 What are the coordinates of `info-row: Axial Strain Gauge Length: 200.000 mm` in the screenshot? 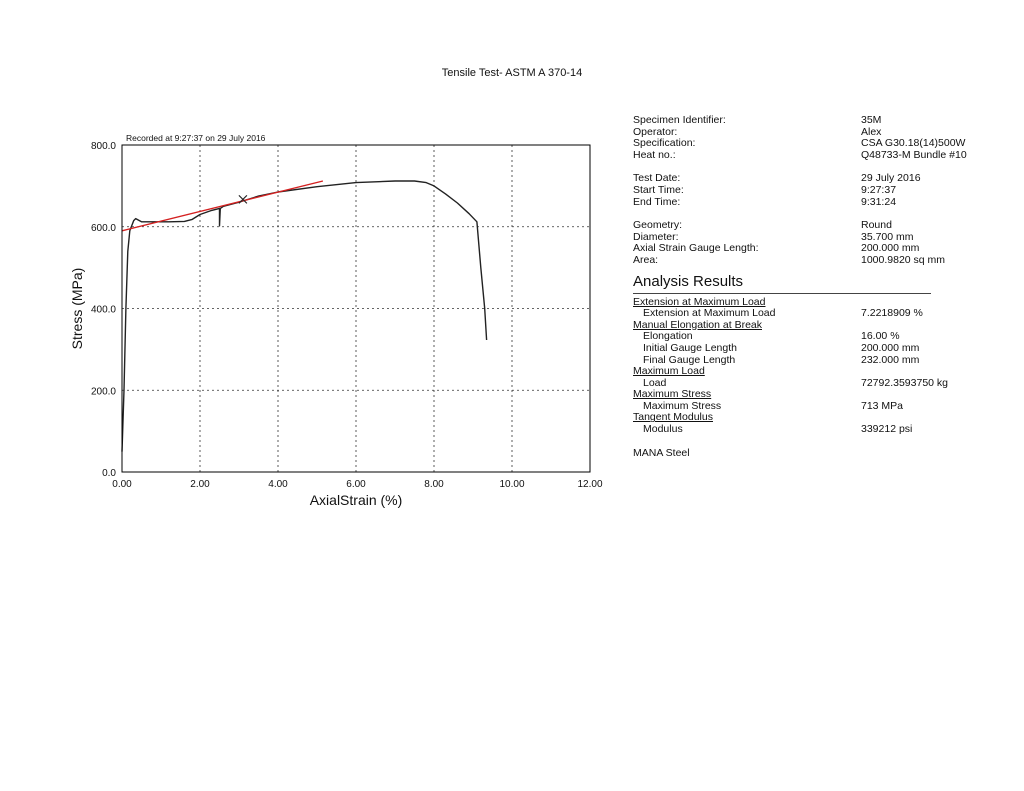 It's located at (813, 249).